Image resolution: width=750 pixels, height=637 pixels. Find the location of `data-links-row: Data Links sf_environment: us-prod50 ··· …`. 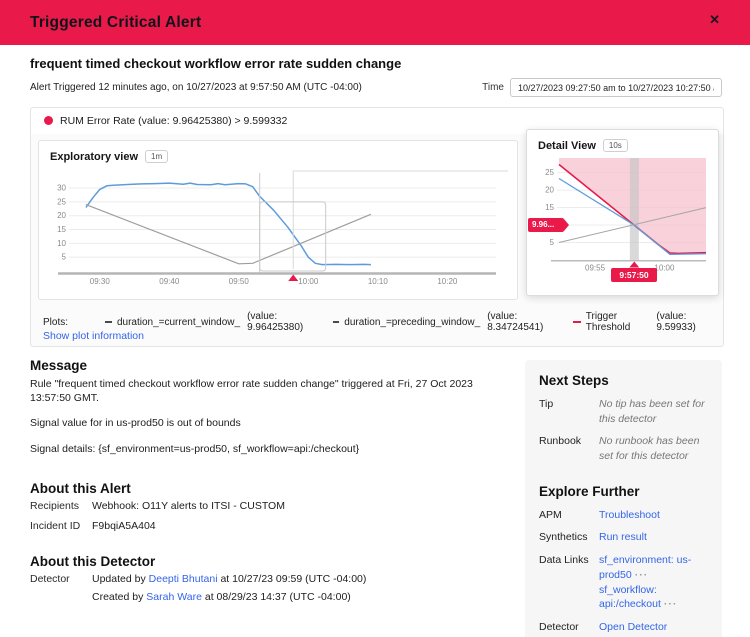

data-links-row: Data Links sf_environment: us-prod50 ··· … is located at coordinates (615, 582).